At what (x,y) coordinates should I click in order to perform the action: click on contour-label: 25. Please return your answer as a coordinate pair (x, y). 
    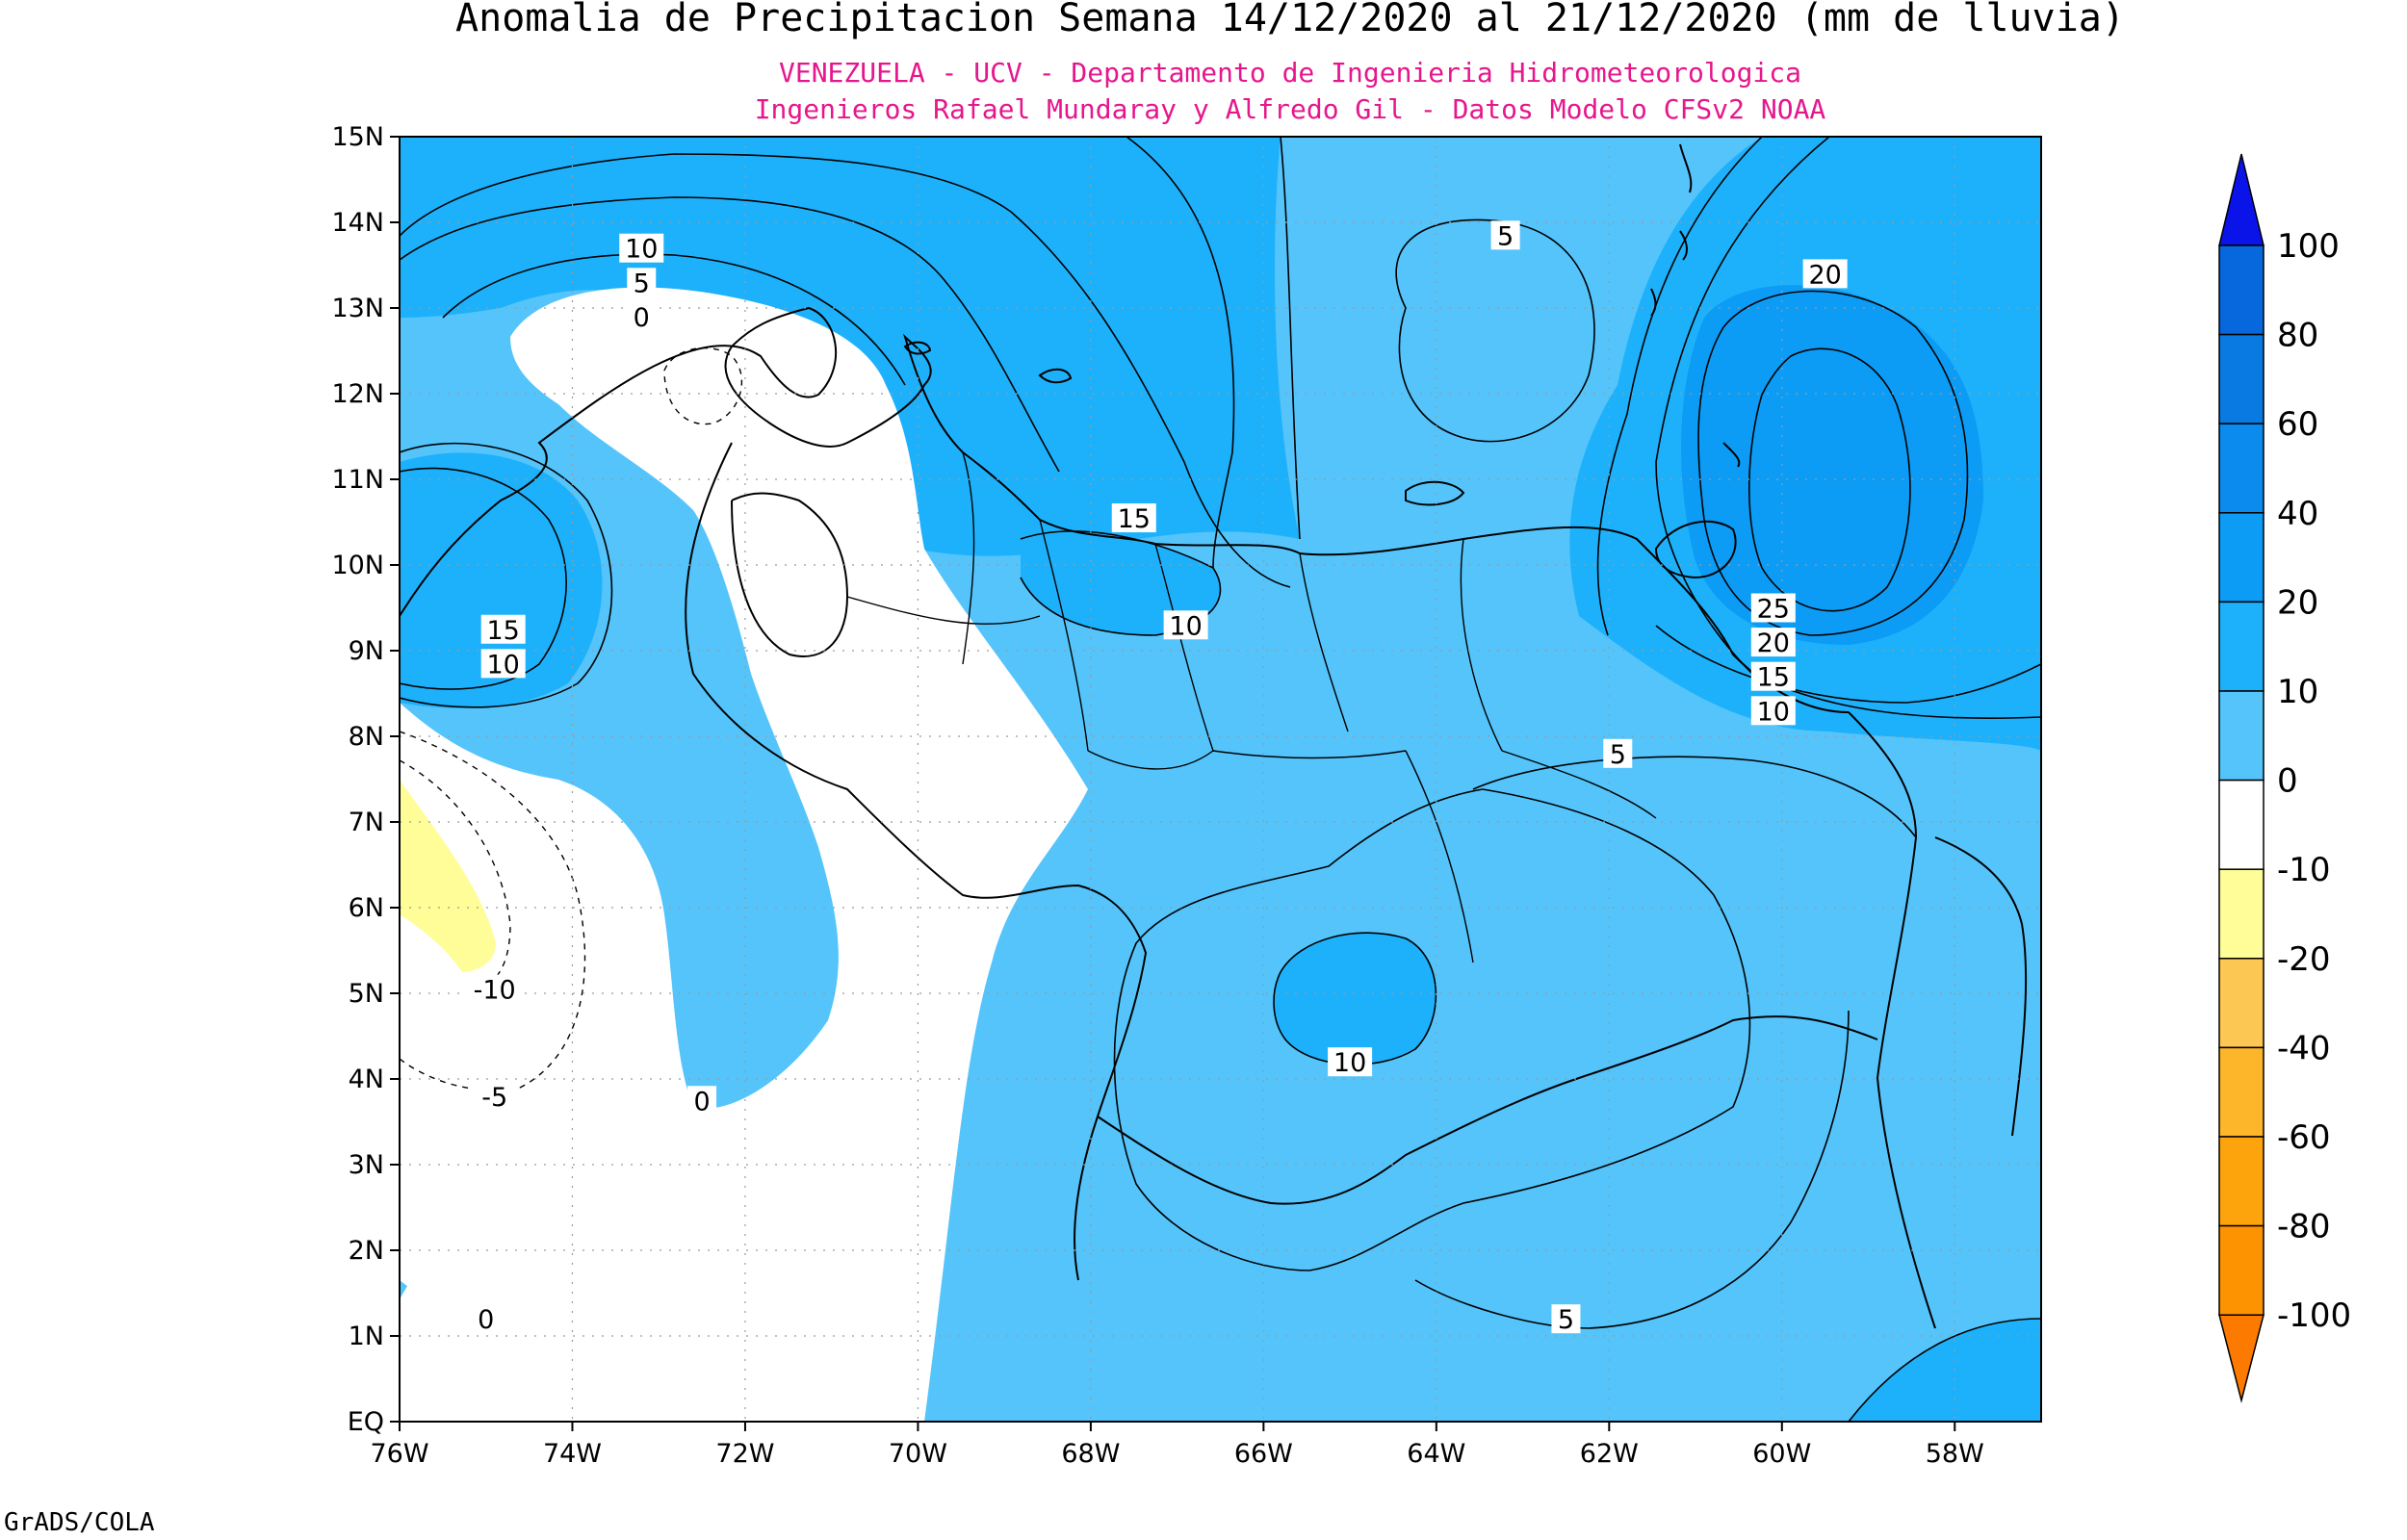
    Looking at the image, I should click on (1773, 610).